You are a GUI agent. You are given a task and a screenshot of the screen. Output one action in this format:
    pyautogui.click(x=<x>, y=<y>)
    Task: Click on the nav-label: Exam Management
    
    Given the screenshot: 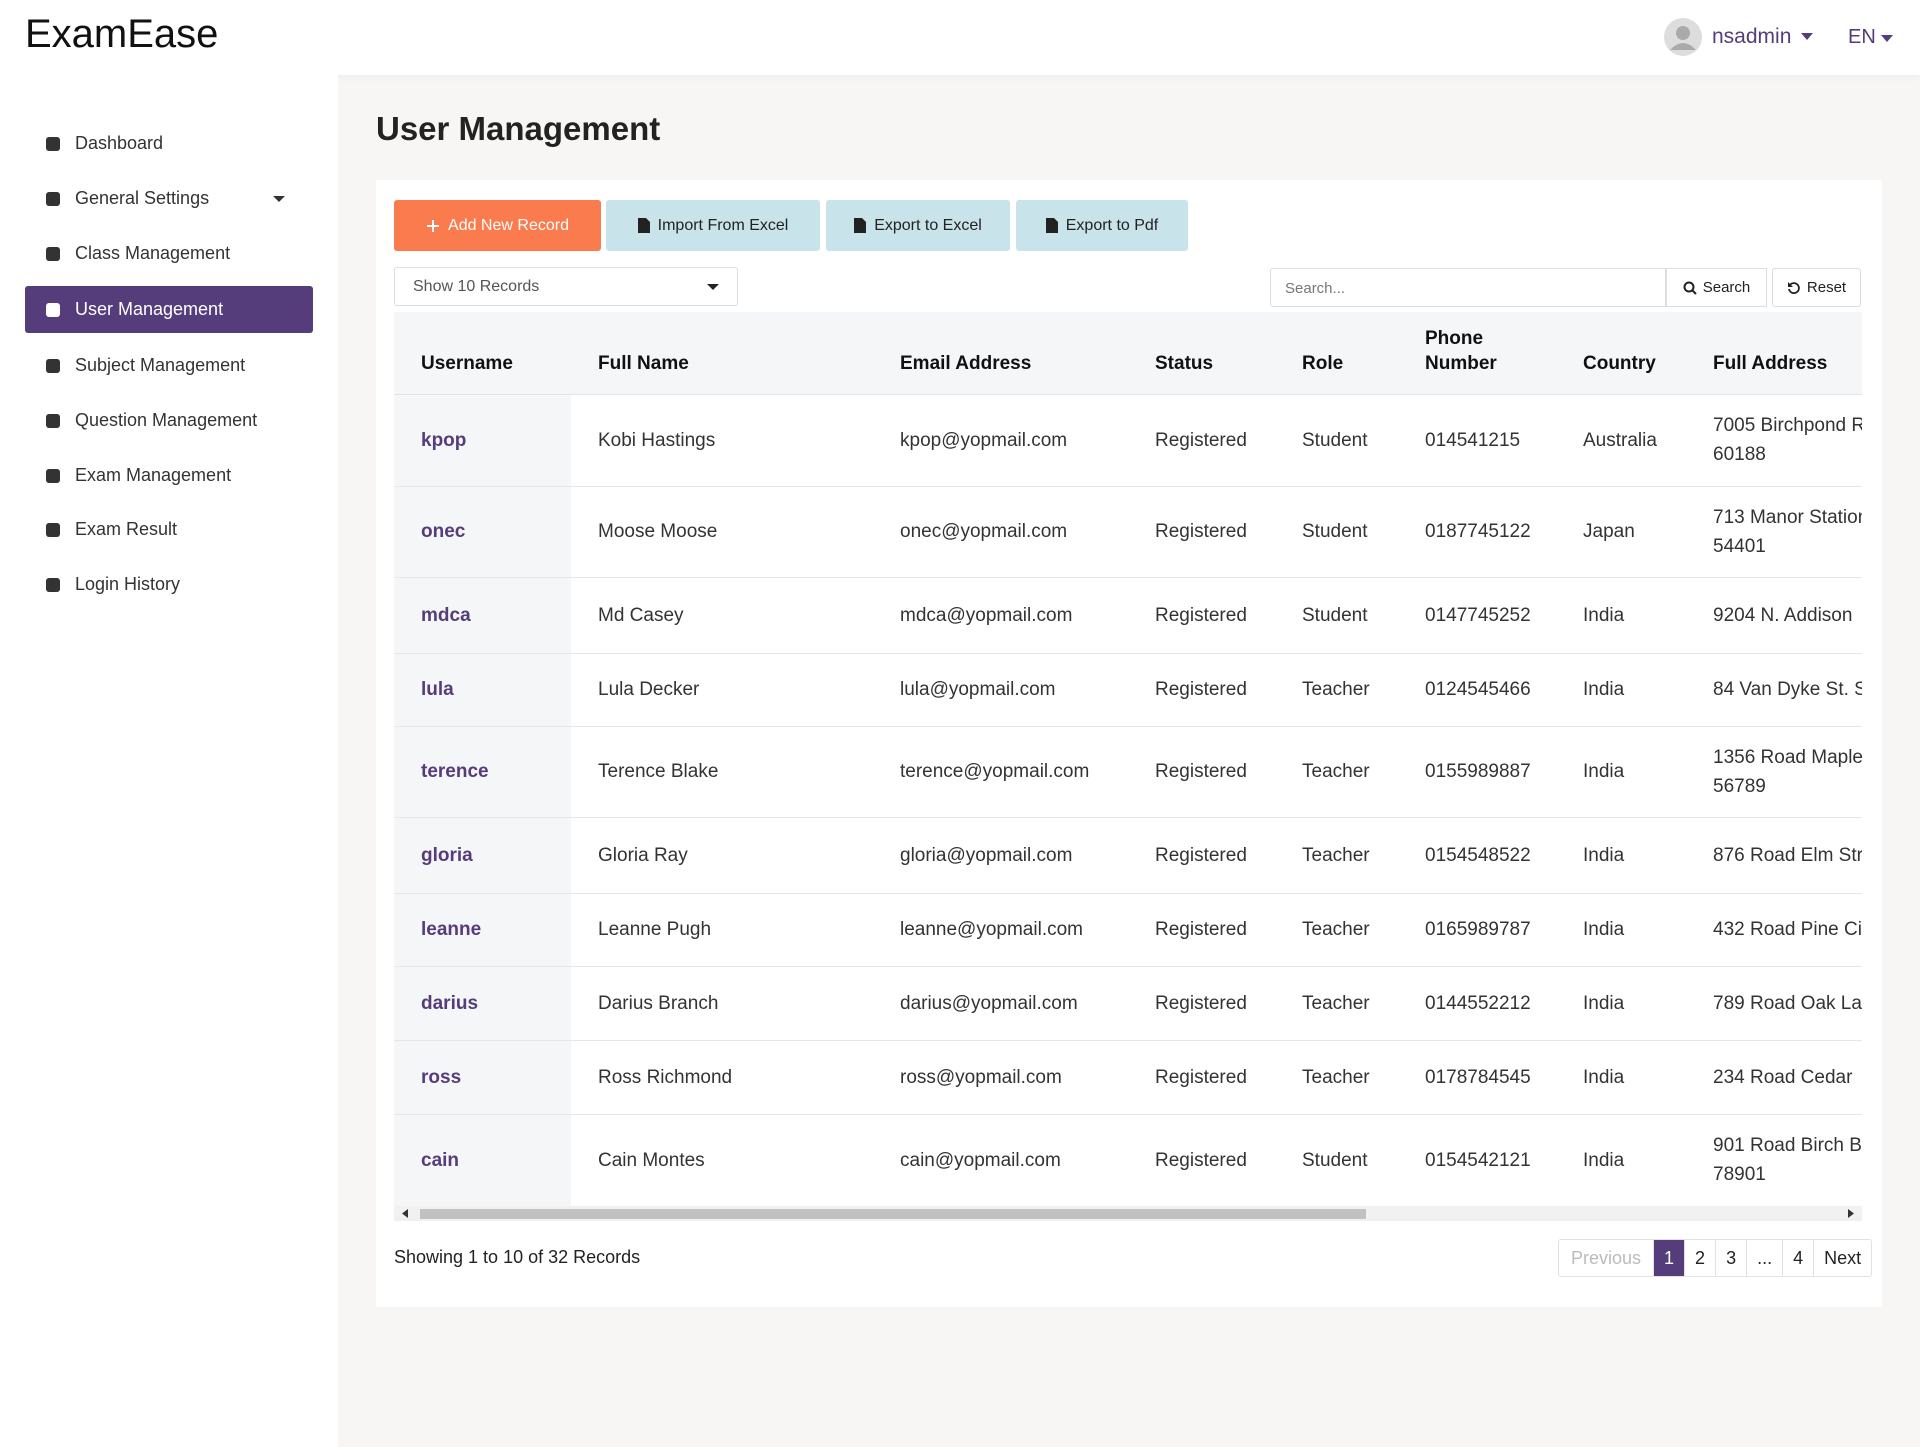 What is the action you would take?
    pyautogui.click(x=153, y=475)
    